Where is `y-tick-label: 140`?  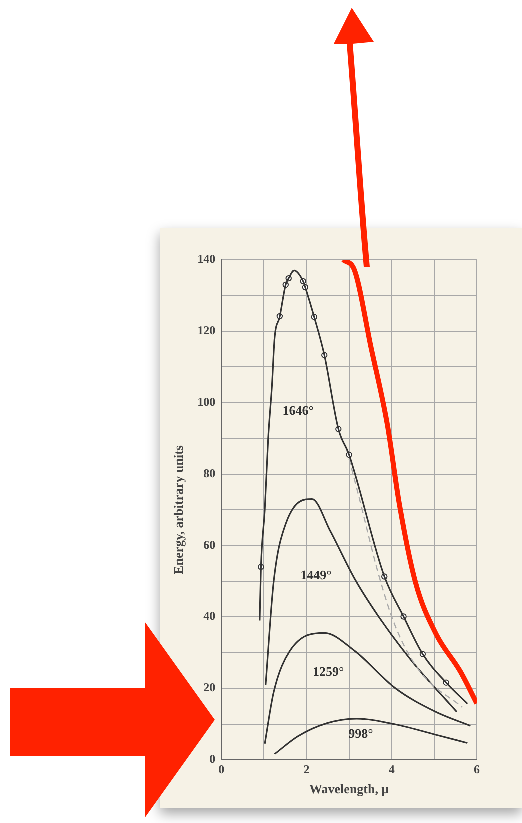 y-tick-label: 140 is located at coordinates (207, 259).